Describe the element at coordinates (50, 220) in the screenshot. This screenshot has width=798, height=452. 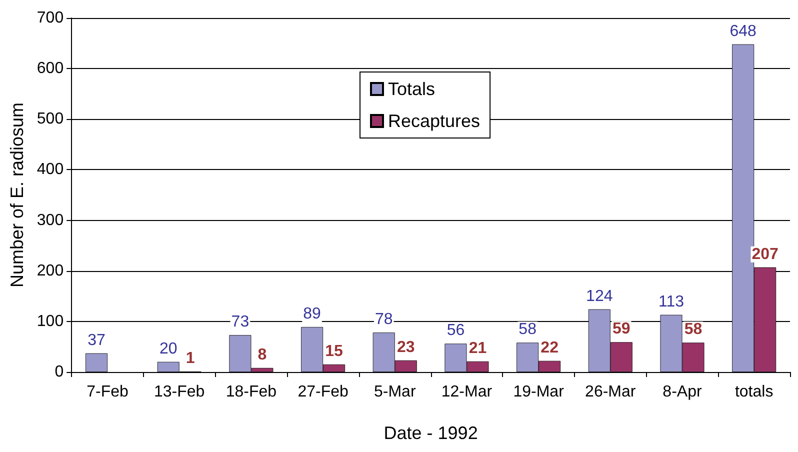
I see `y-tick-label: 300` at that location.